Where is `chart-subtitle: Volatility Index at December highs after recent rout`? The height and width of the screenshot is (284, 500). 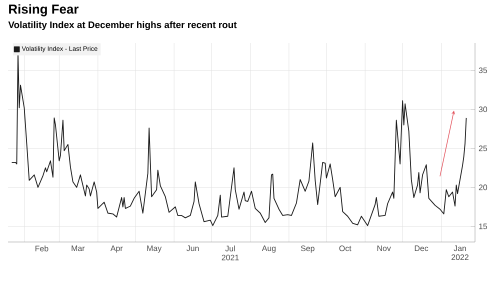
chart-subtitle: Volatility Index at December highs after recent rout is located at coordinates (122, 25).